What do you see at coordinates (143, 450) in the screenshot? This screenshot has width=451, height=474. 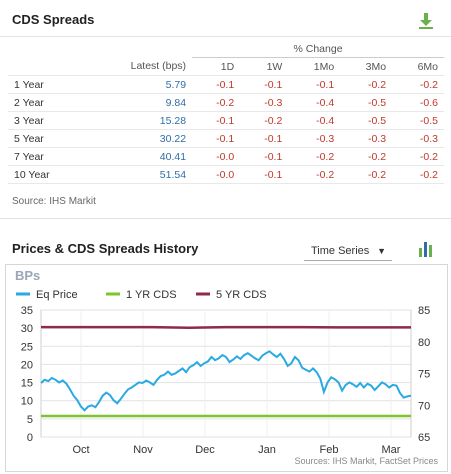 I see `x-tick-label: Nov` at bounding box center [143, 450].